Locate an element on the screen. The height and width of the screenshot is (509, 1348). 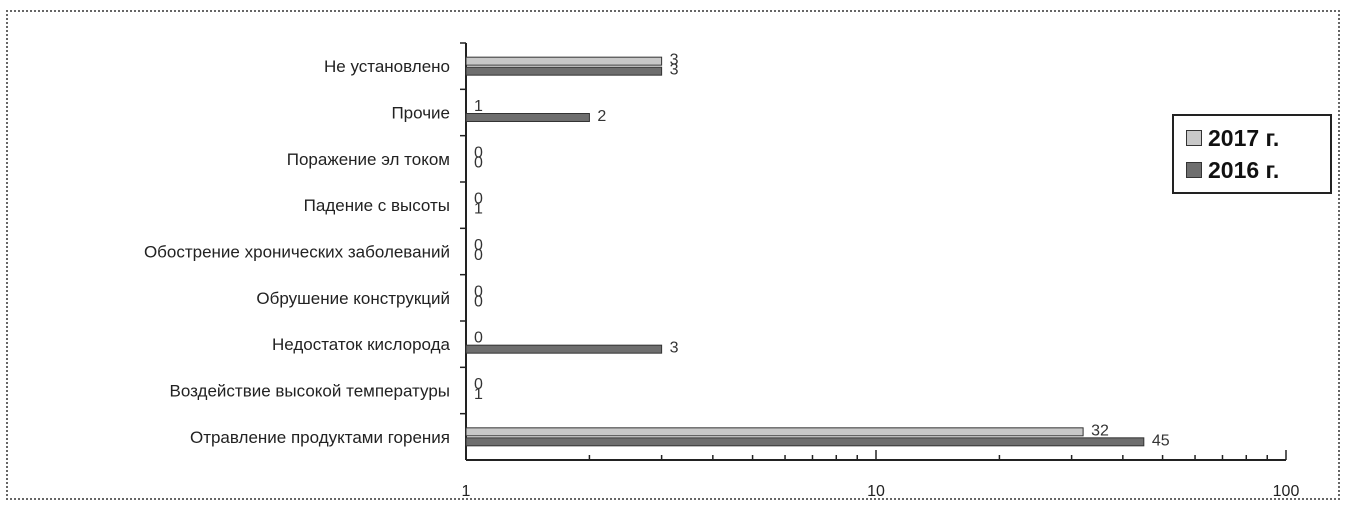
legend: 2017 г. 2016 г. is located at coordinates (1252, 154).